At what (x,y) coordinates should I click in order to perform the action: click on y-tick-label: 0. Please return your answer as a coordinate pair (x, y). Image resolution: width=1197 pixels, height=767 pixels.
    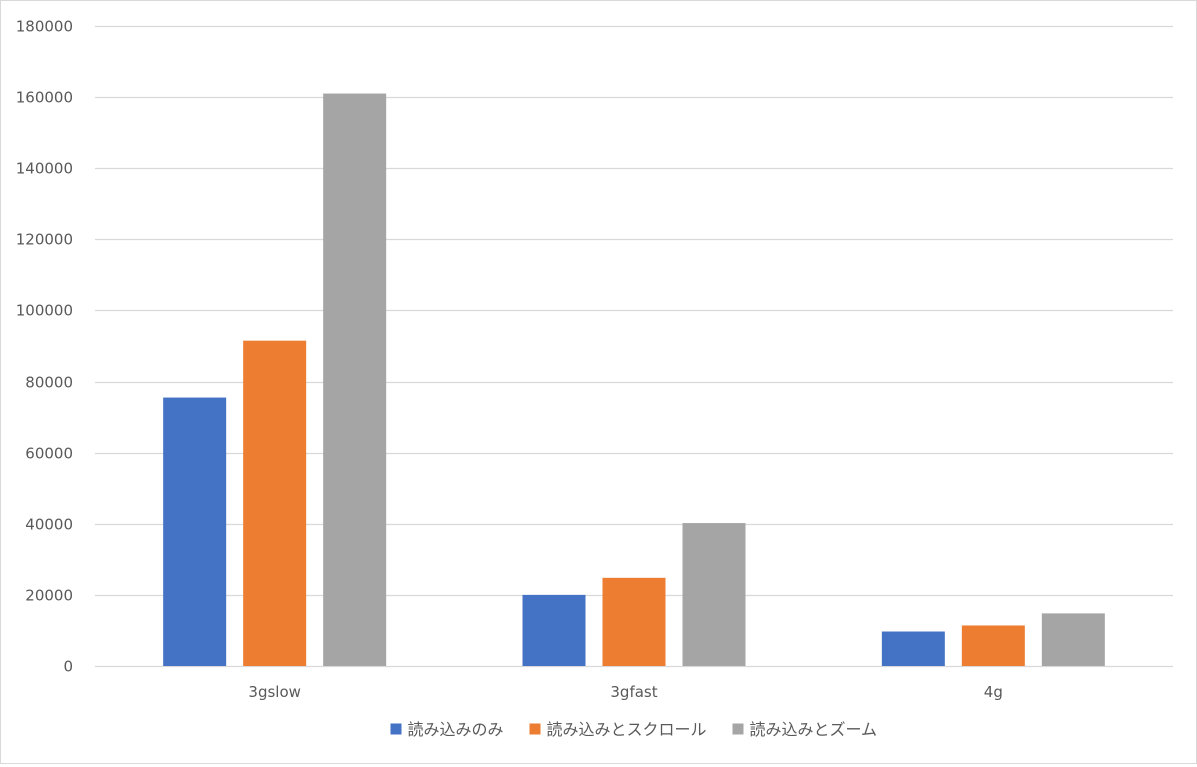
    Looking at the image, I should click on (68, 667).